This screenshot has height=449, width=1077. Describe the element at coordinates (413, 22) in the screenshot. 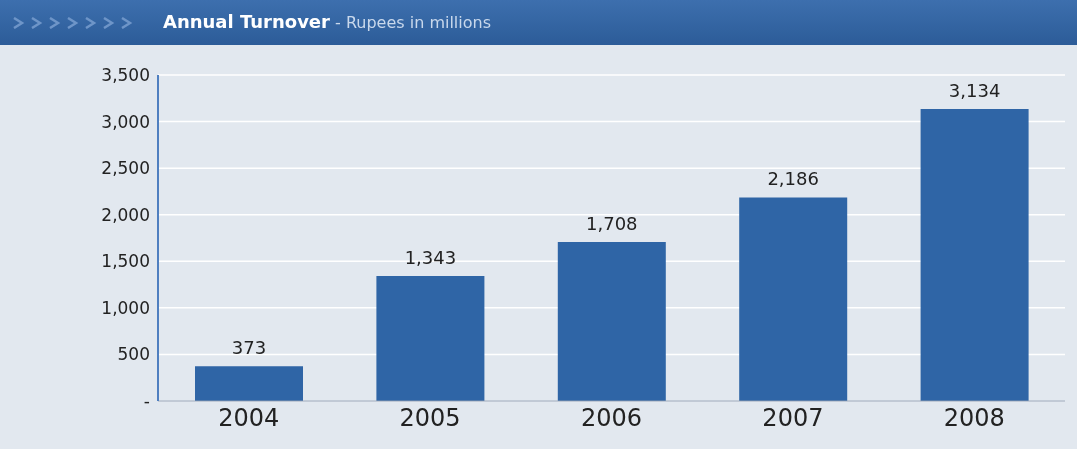

I see `chart-subtitle: - Rupees in millions` at that location.